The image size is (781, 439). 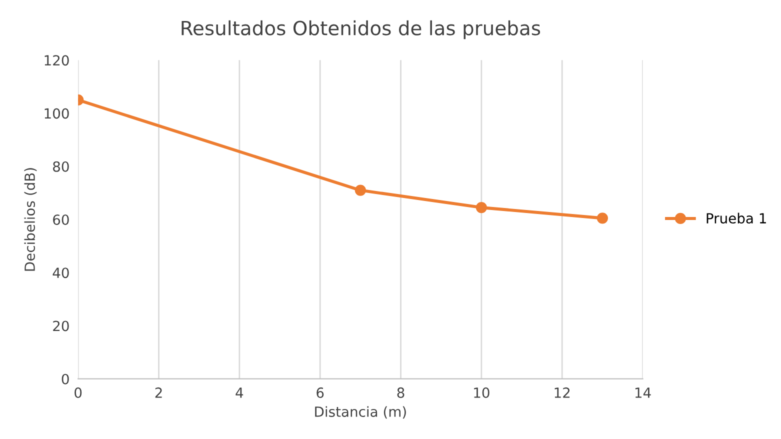 What do you see at coordinates (61, 219) in the screenshot?
I see `y-tick-label: 60` at bounding box center [61, 219].